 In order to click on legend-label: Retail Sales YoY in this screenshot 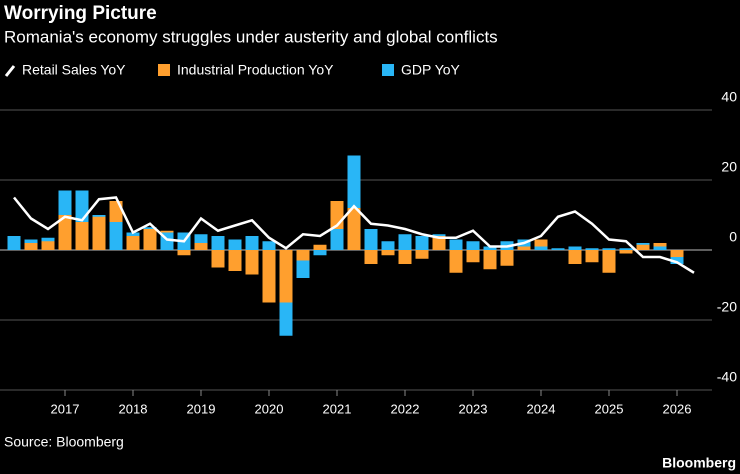, I will do `click(74, 70)`.